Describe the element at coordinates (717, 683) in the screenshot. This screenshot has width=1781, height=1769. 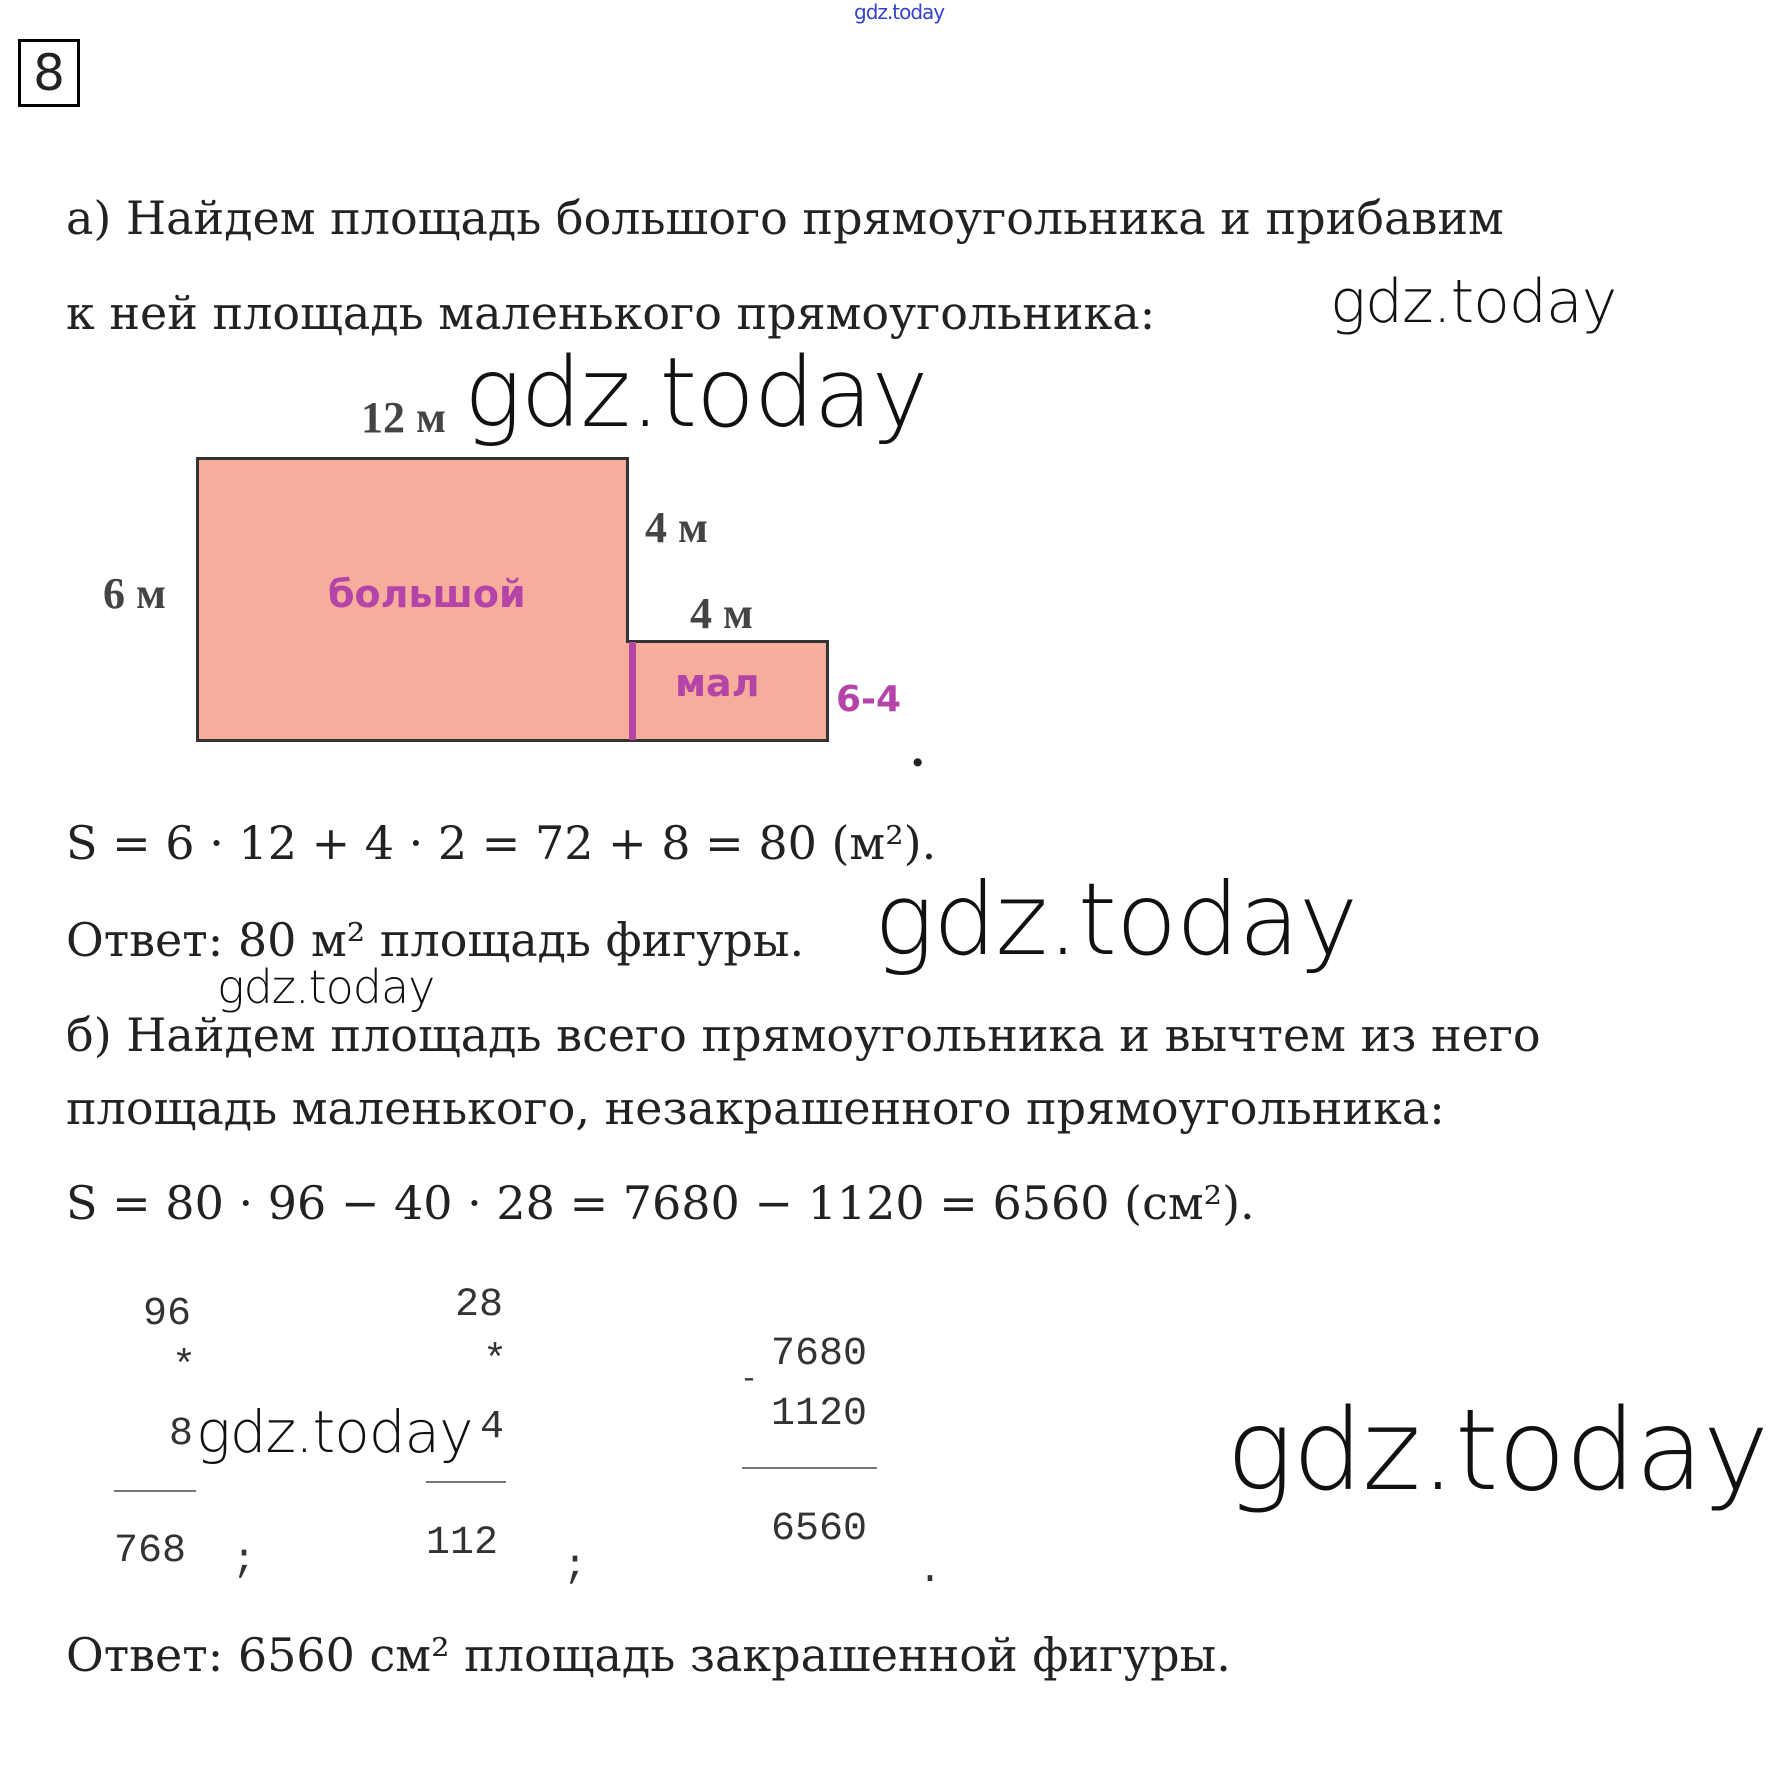
I see `label-small: мал` at that location.